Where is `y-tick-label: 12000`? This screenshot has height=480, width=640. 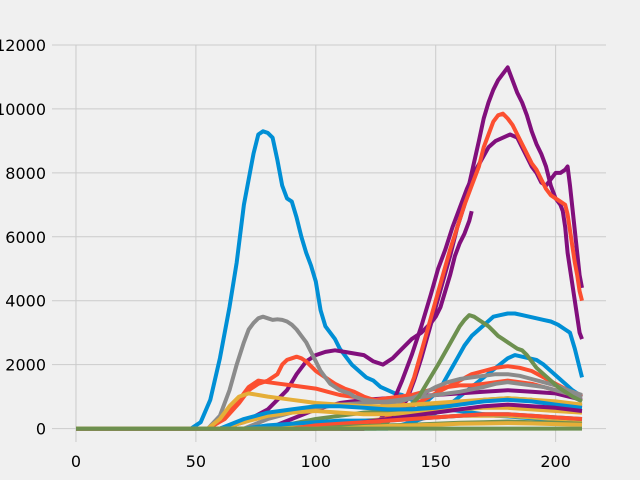 y-tick-label: 12000 is located at coordinates (23, 45).